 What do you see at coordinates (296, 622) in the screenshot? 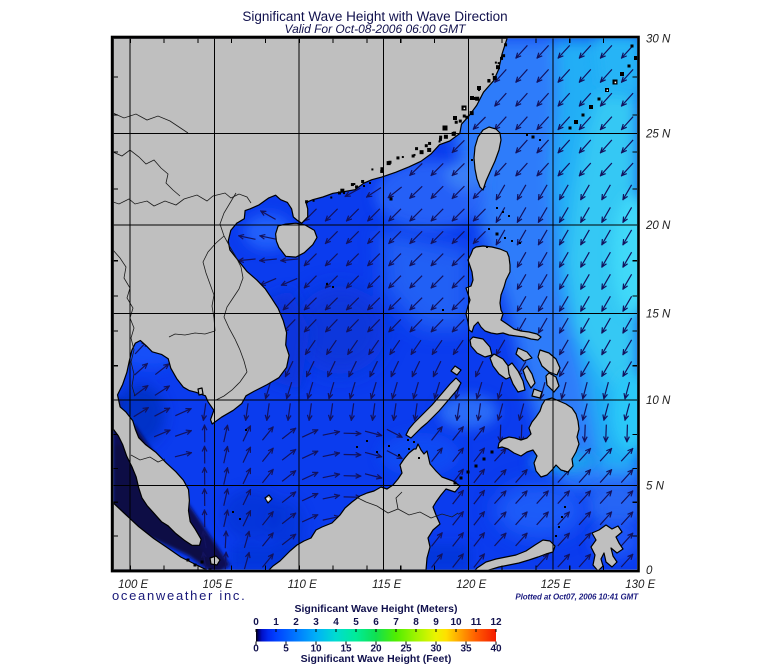
I see `svg-text: 2` at bounding box center [296, 622].